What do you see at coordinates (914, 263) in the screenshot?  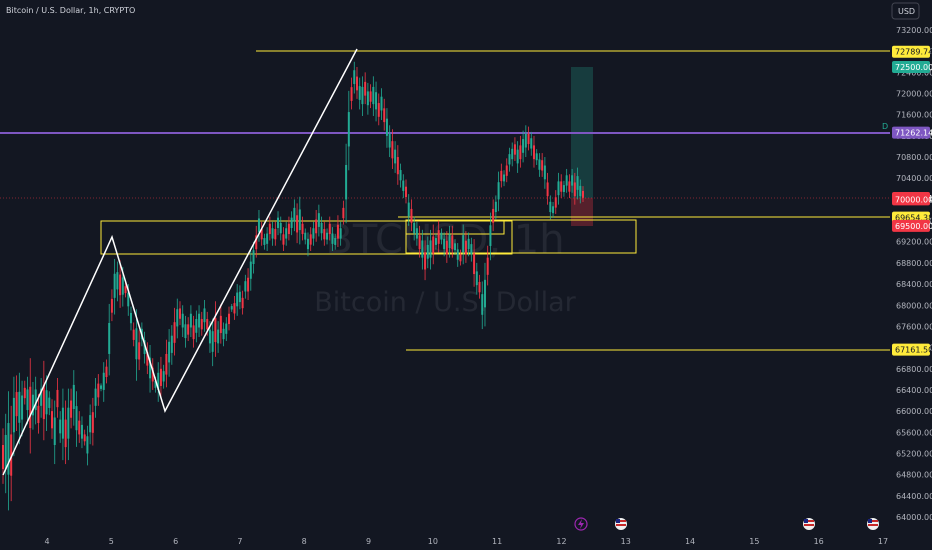 I see `price-tick-label: 68800.00` at bounding box center [914, 263].